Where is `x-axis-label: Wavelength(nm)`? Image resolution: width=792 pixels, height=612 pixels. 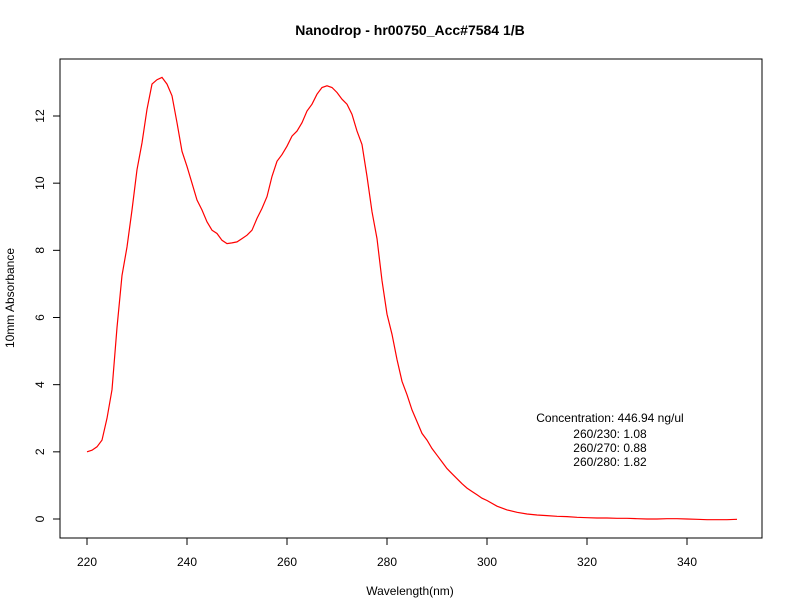
x-axis-label: Wavelength(nm) is located at coordinates (410, 591).